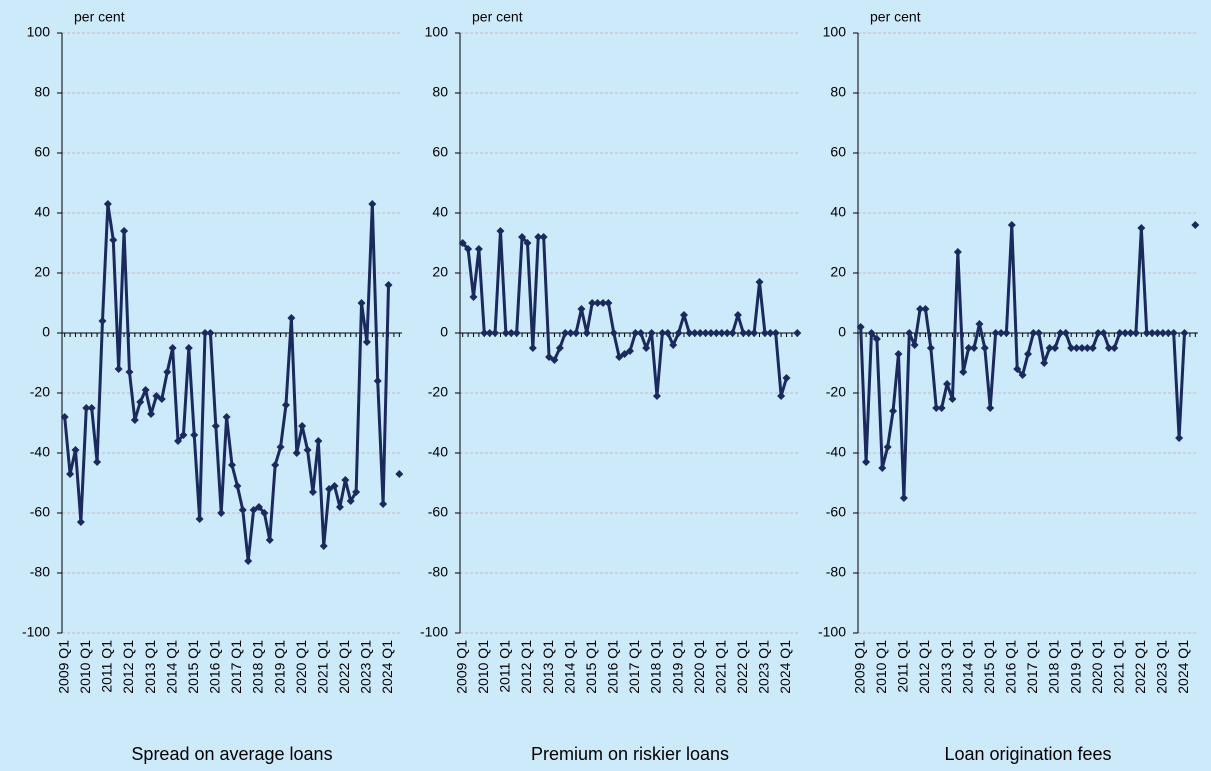  I want to click on y-tick-label: -60, so click(836, 512).